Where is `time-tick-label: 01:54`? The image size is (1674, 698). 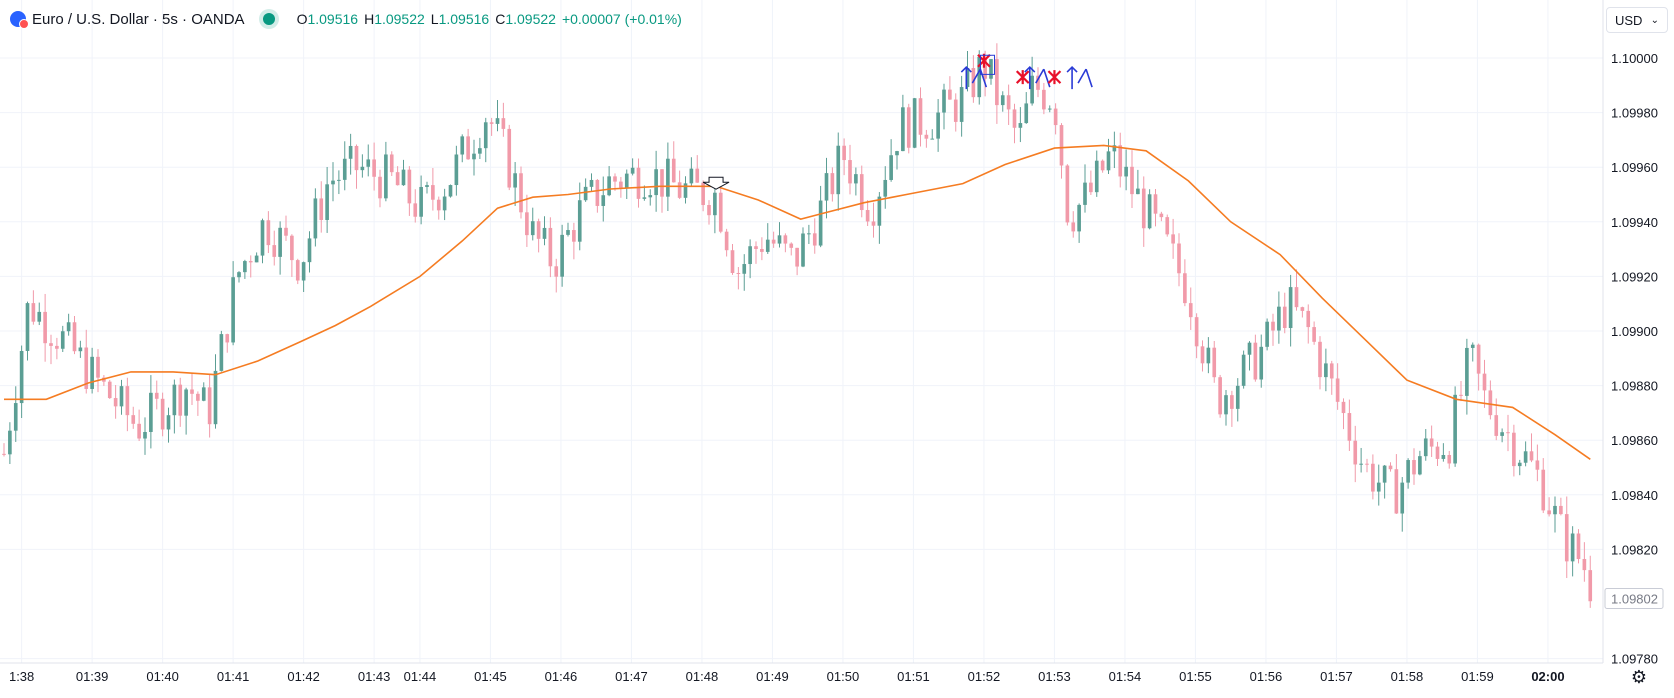
time-tick-label: 01:54 is located at coordinates (1125, 676).